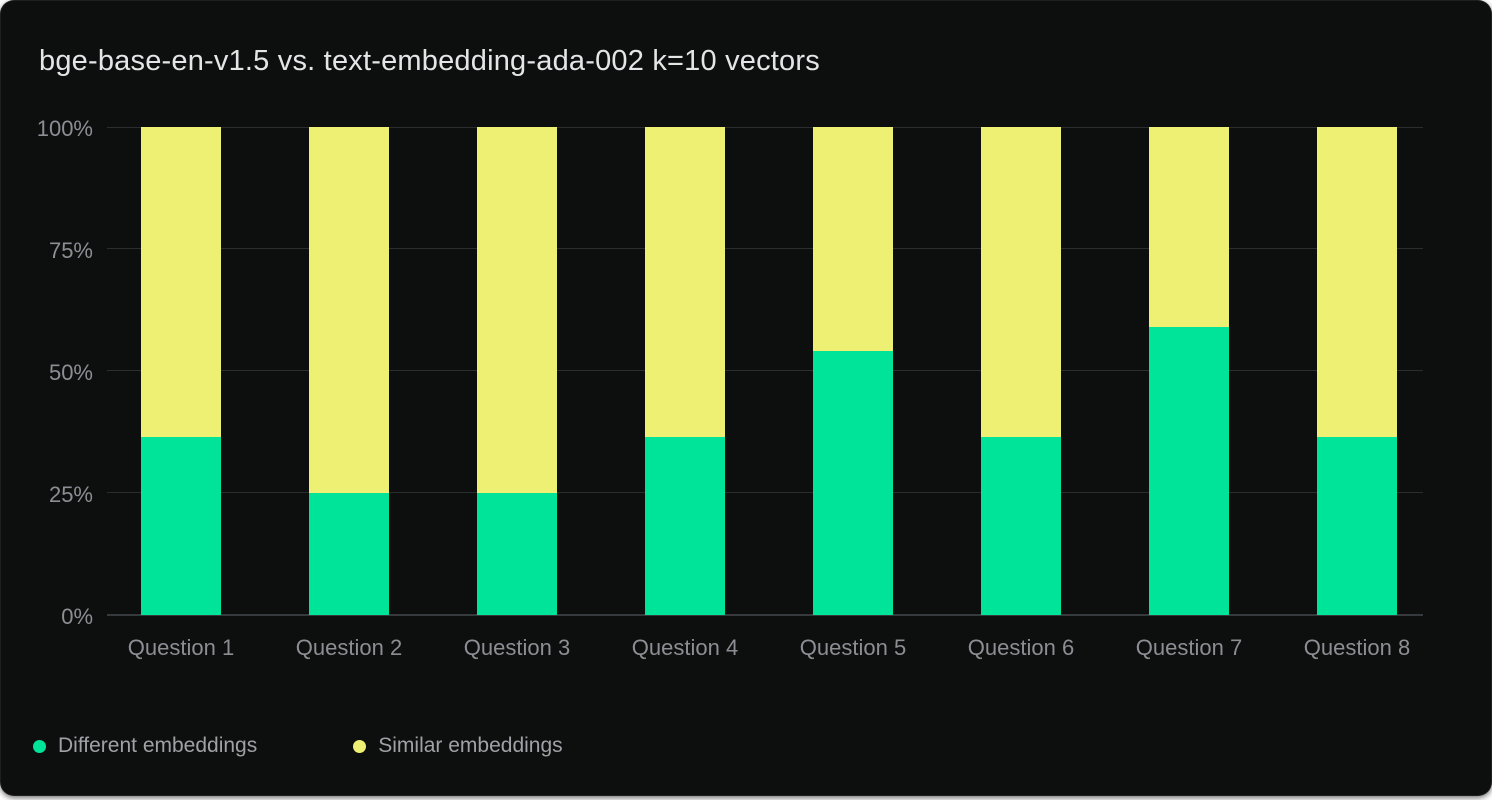 The width and height of the screenshot is (1492, 800). What do you see at coordinates (517, 647) in the screenshot?
I see `x-axis-tick-question-3: Question 3` at bounding box center [517, 647].